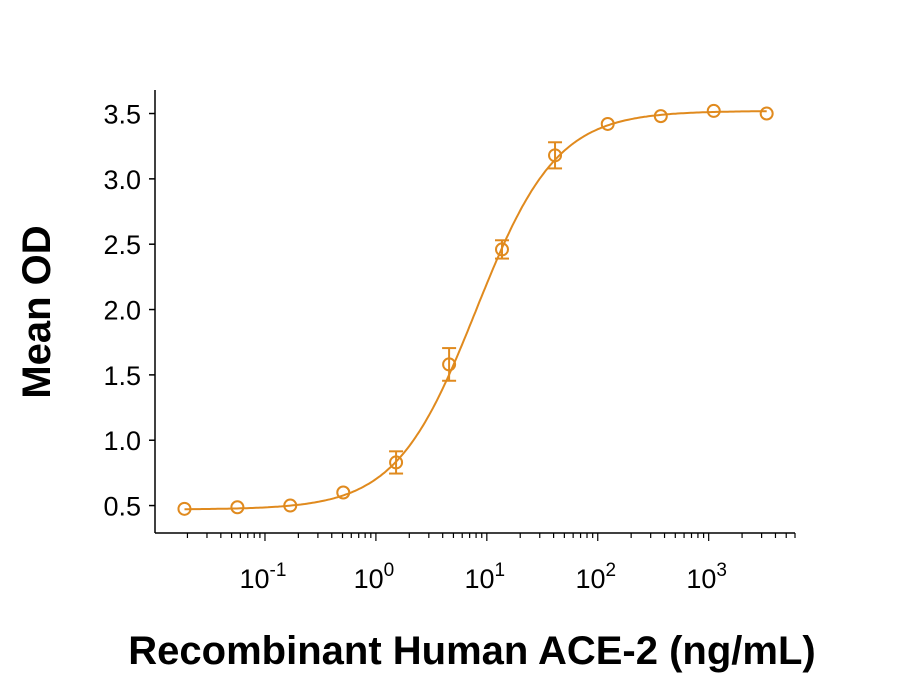 The image size is (907, 678). Describe the element at coordinates (122, 507) in the screenshot. I see `y-tick-label: 0.5` at that location.